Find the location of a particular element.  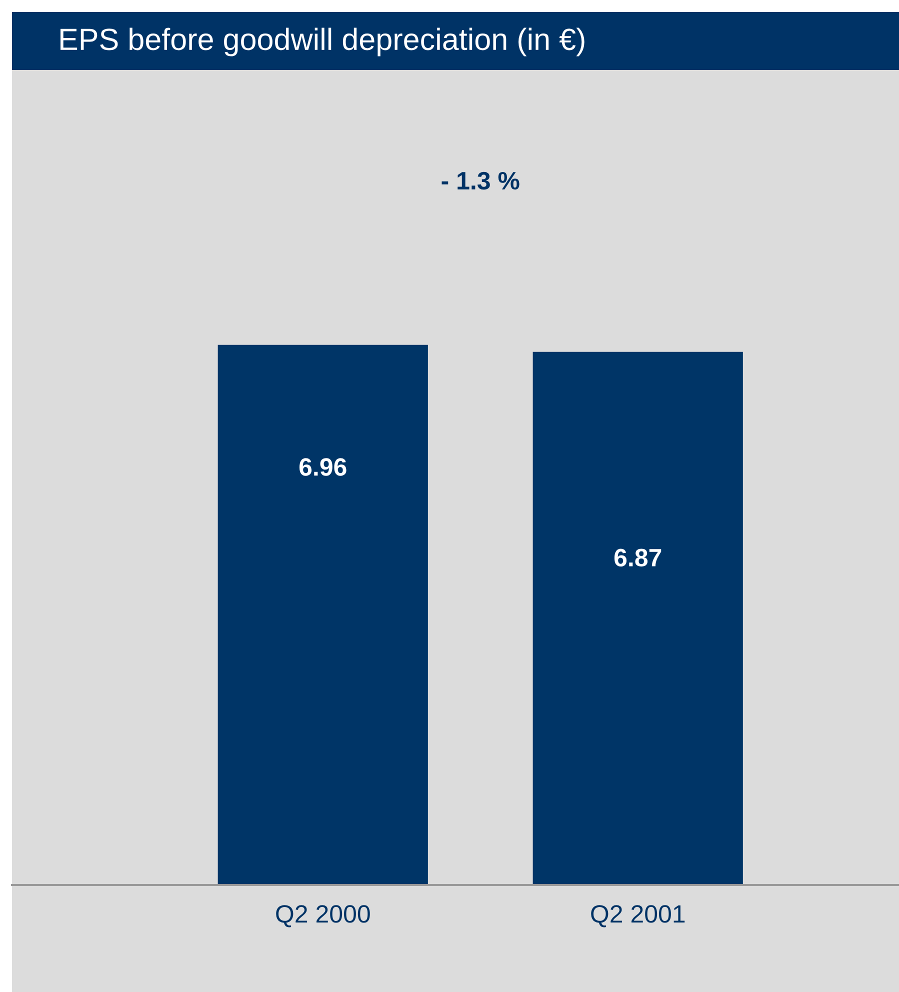

text: - 1.3 % is located at coordinates (481, 181).